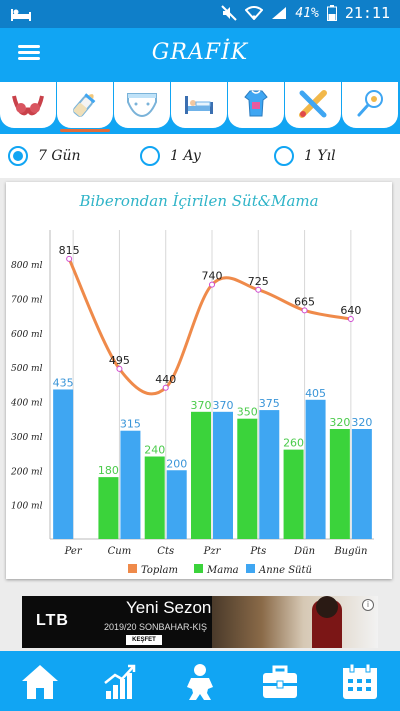 The image size is (400, 711). What do you see at coordinates (284, 156) in the screenshot?
I see `radio-icon` at bounding box center [284, 156].